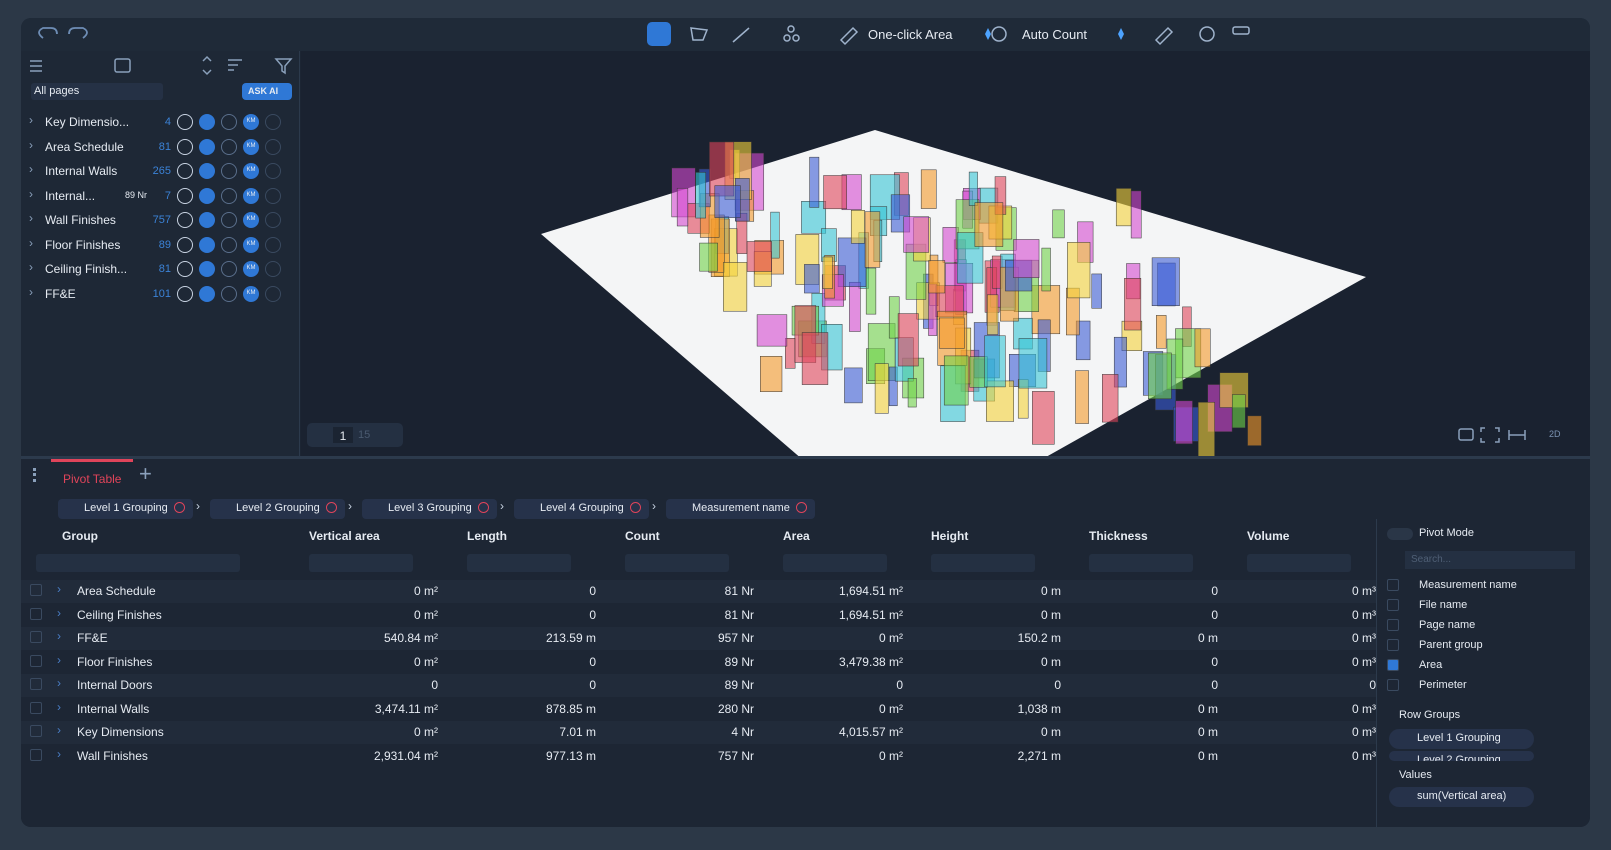 Image resolution: width=1611 pixels, height=850 pixels. What do you see at coordinates (80, 220) in the screenshot?
I see `group-name: Wall Finishes` at bounding box center [80, 220].